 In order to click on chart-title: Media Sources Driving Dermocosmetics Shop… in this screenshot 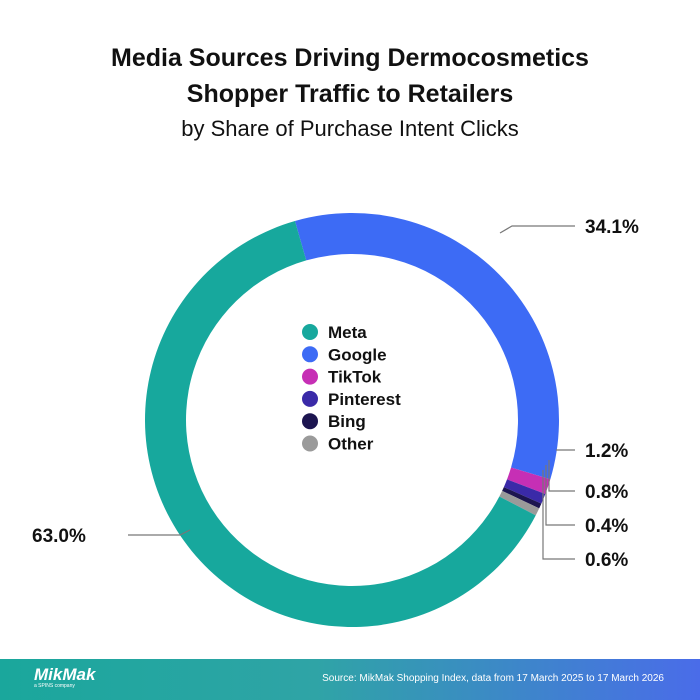, I will do `click(350, 76)`.